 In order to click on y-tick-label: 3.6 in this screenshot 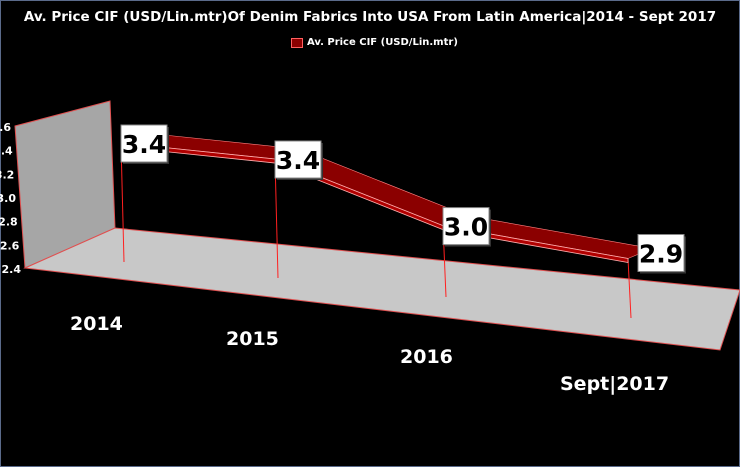, I will do `click(5, 127)`.